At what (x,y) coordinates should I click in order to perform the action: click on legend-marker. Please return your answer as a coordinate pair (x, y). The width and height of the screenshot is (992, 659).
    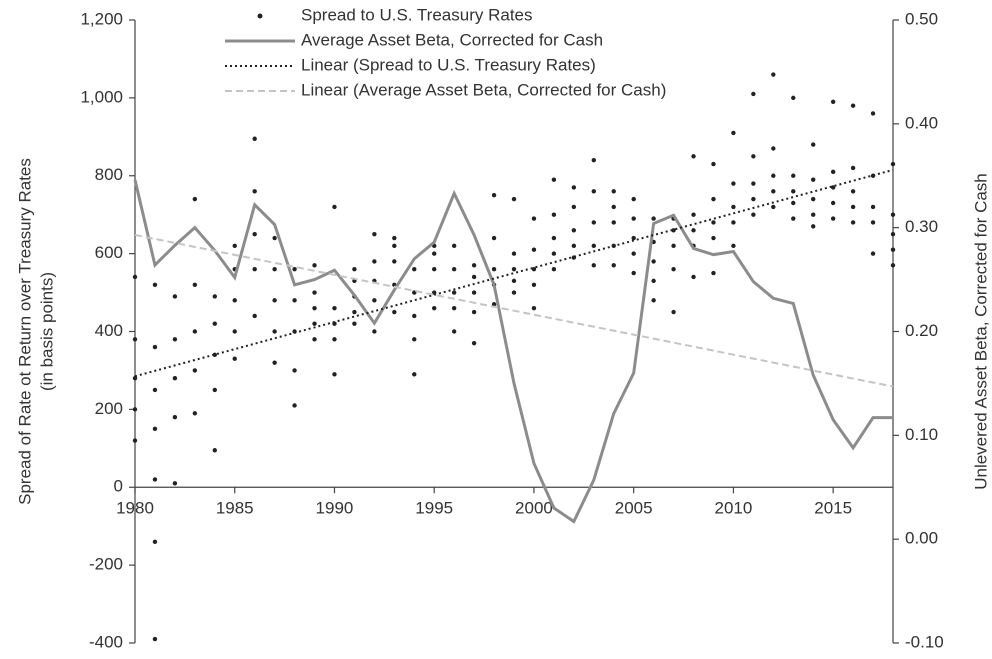
    Looking at the image, I should click on (260, 16).